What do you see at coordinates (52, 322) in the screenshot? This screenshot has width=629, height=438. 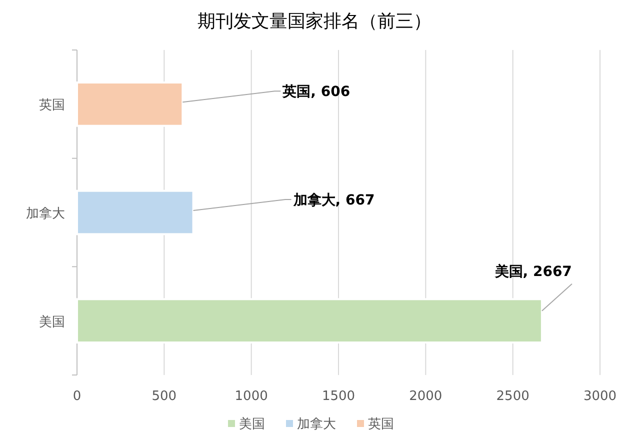 I see `y-tick-label: 美国` at bounding box center [52, 322].